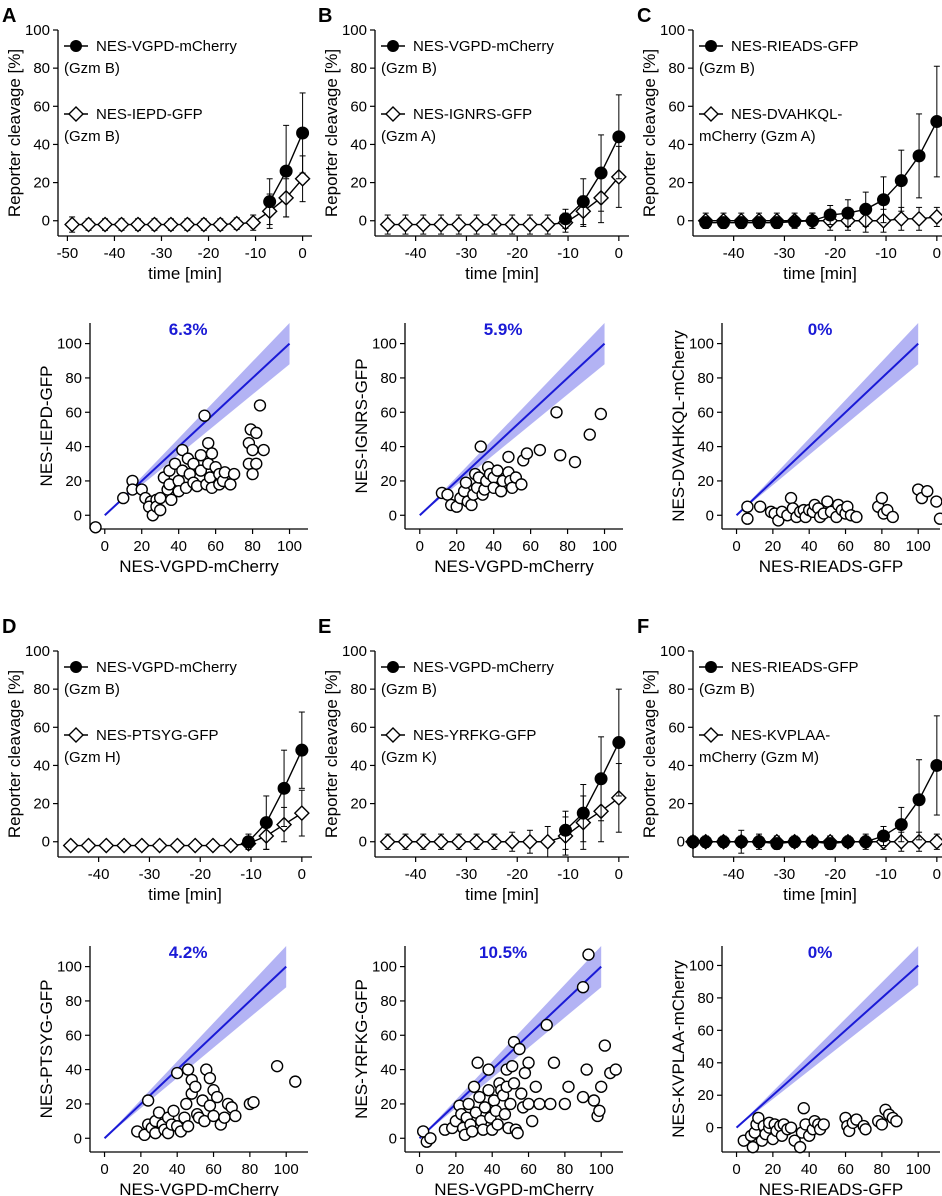 Image resolution: width=942 pixels, height=1196 pixels. What do you see at coordinates (166, 667) in the screenshot?
I see `legend-label: NES-VGPD-mCherry` at bounding box center [166, 667].